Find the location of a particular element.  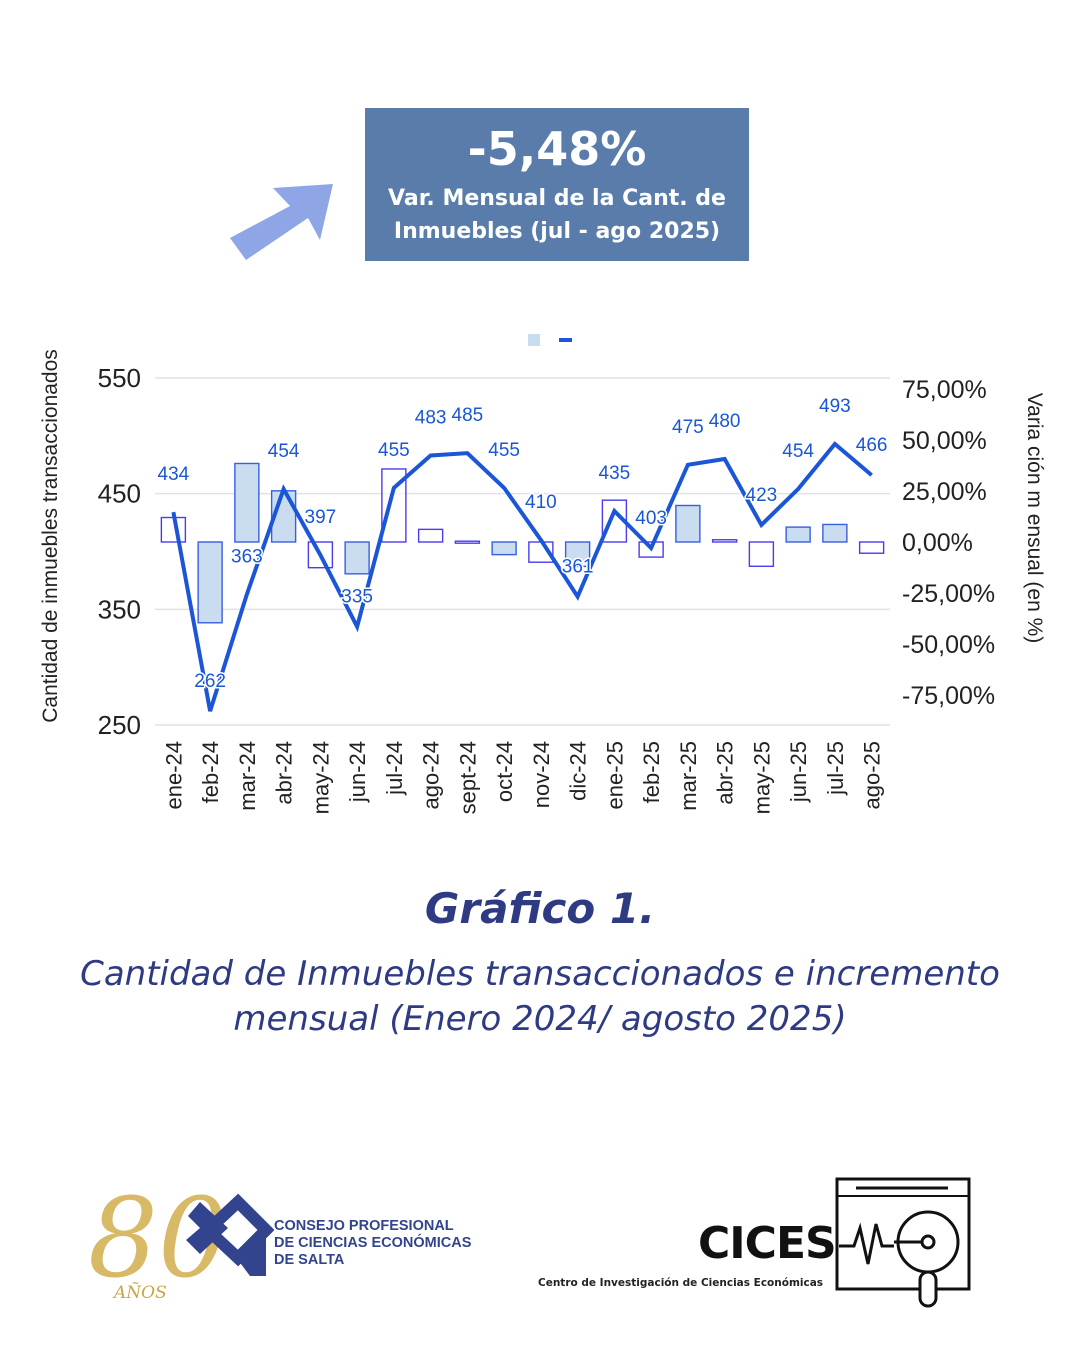

chart-subtitle-line2: mensual (Enero 2024/ agosto 2025) is located at coordinates (540, 1019).